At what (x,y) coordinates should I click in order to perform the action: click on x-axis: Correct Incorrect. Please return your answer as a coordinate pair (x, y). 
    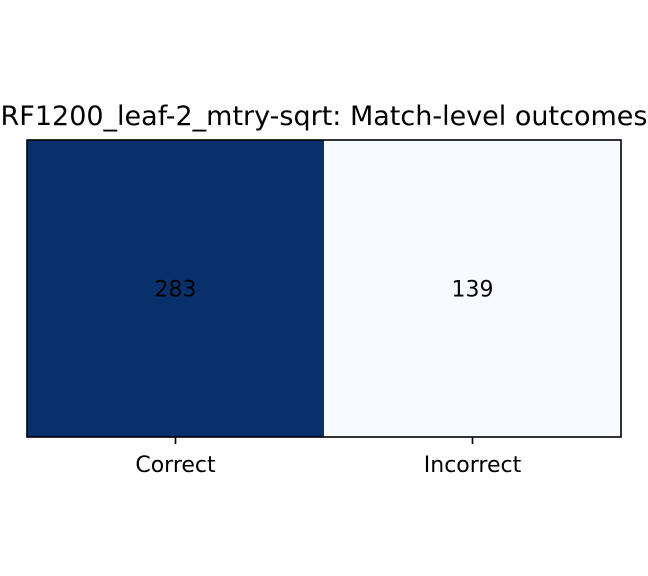
    Looking at the image, I should click on (328, 457).